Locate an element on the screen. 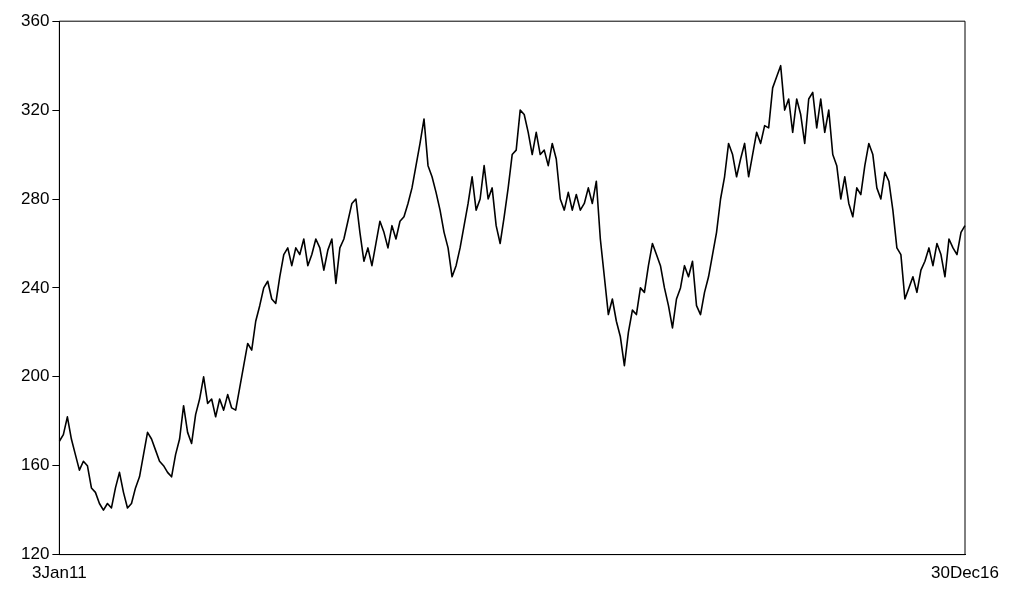  y-tick-label: 320 is located at coordinates (35, 109).